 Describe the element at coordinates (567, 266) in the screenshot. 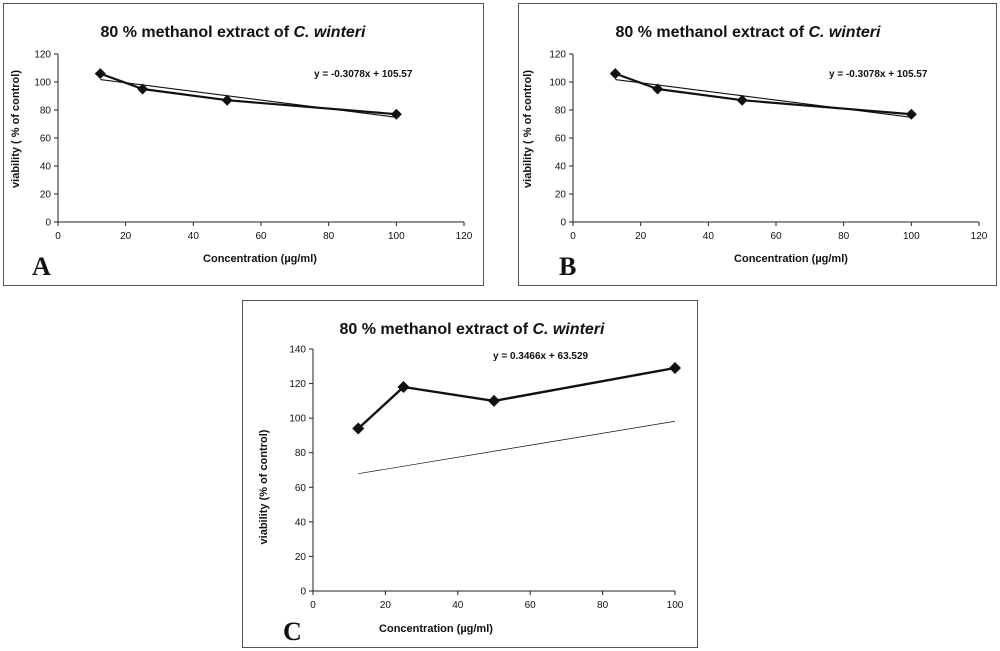

I see `panel-label: B` at that location.